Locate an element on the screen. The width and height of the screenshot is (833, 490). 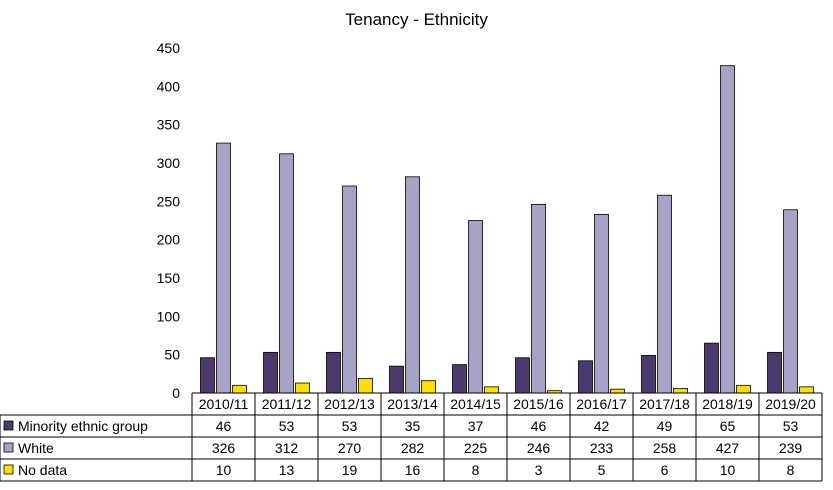
data-label: 239 is located at coordinates (791, 448).